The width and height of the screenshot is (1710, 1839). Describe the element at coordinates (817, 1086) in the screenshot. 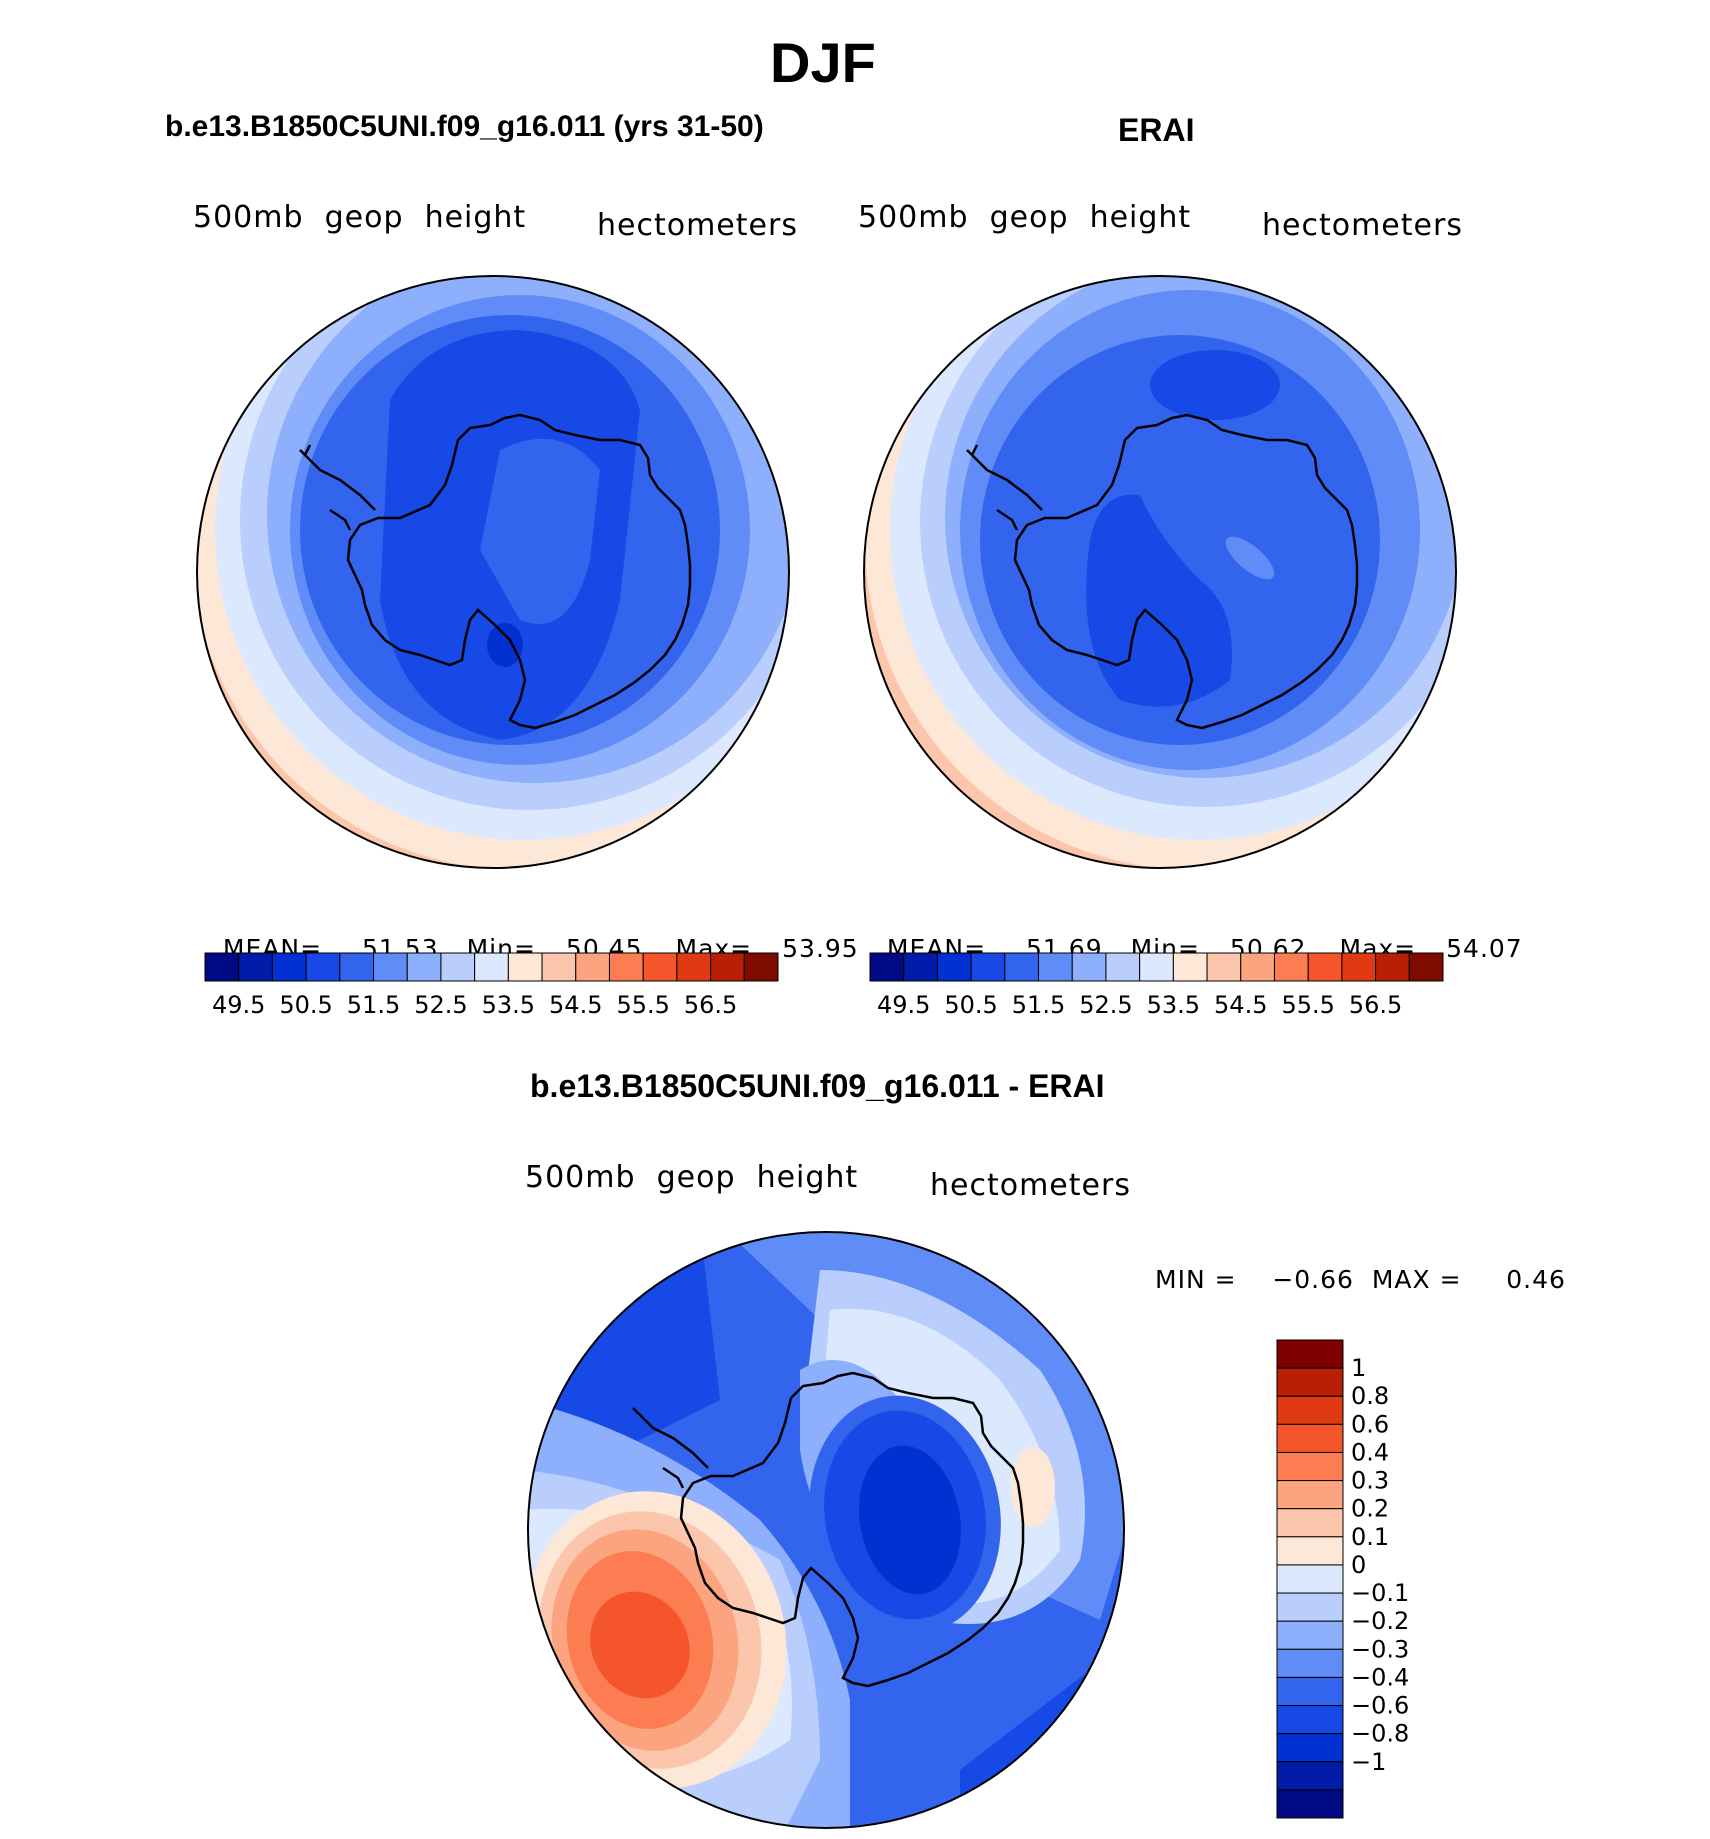

I see `diff-panel-title: b.e13.B1850C5UNI.f09_g16.011 - ERAI` at that location.